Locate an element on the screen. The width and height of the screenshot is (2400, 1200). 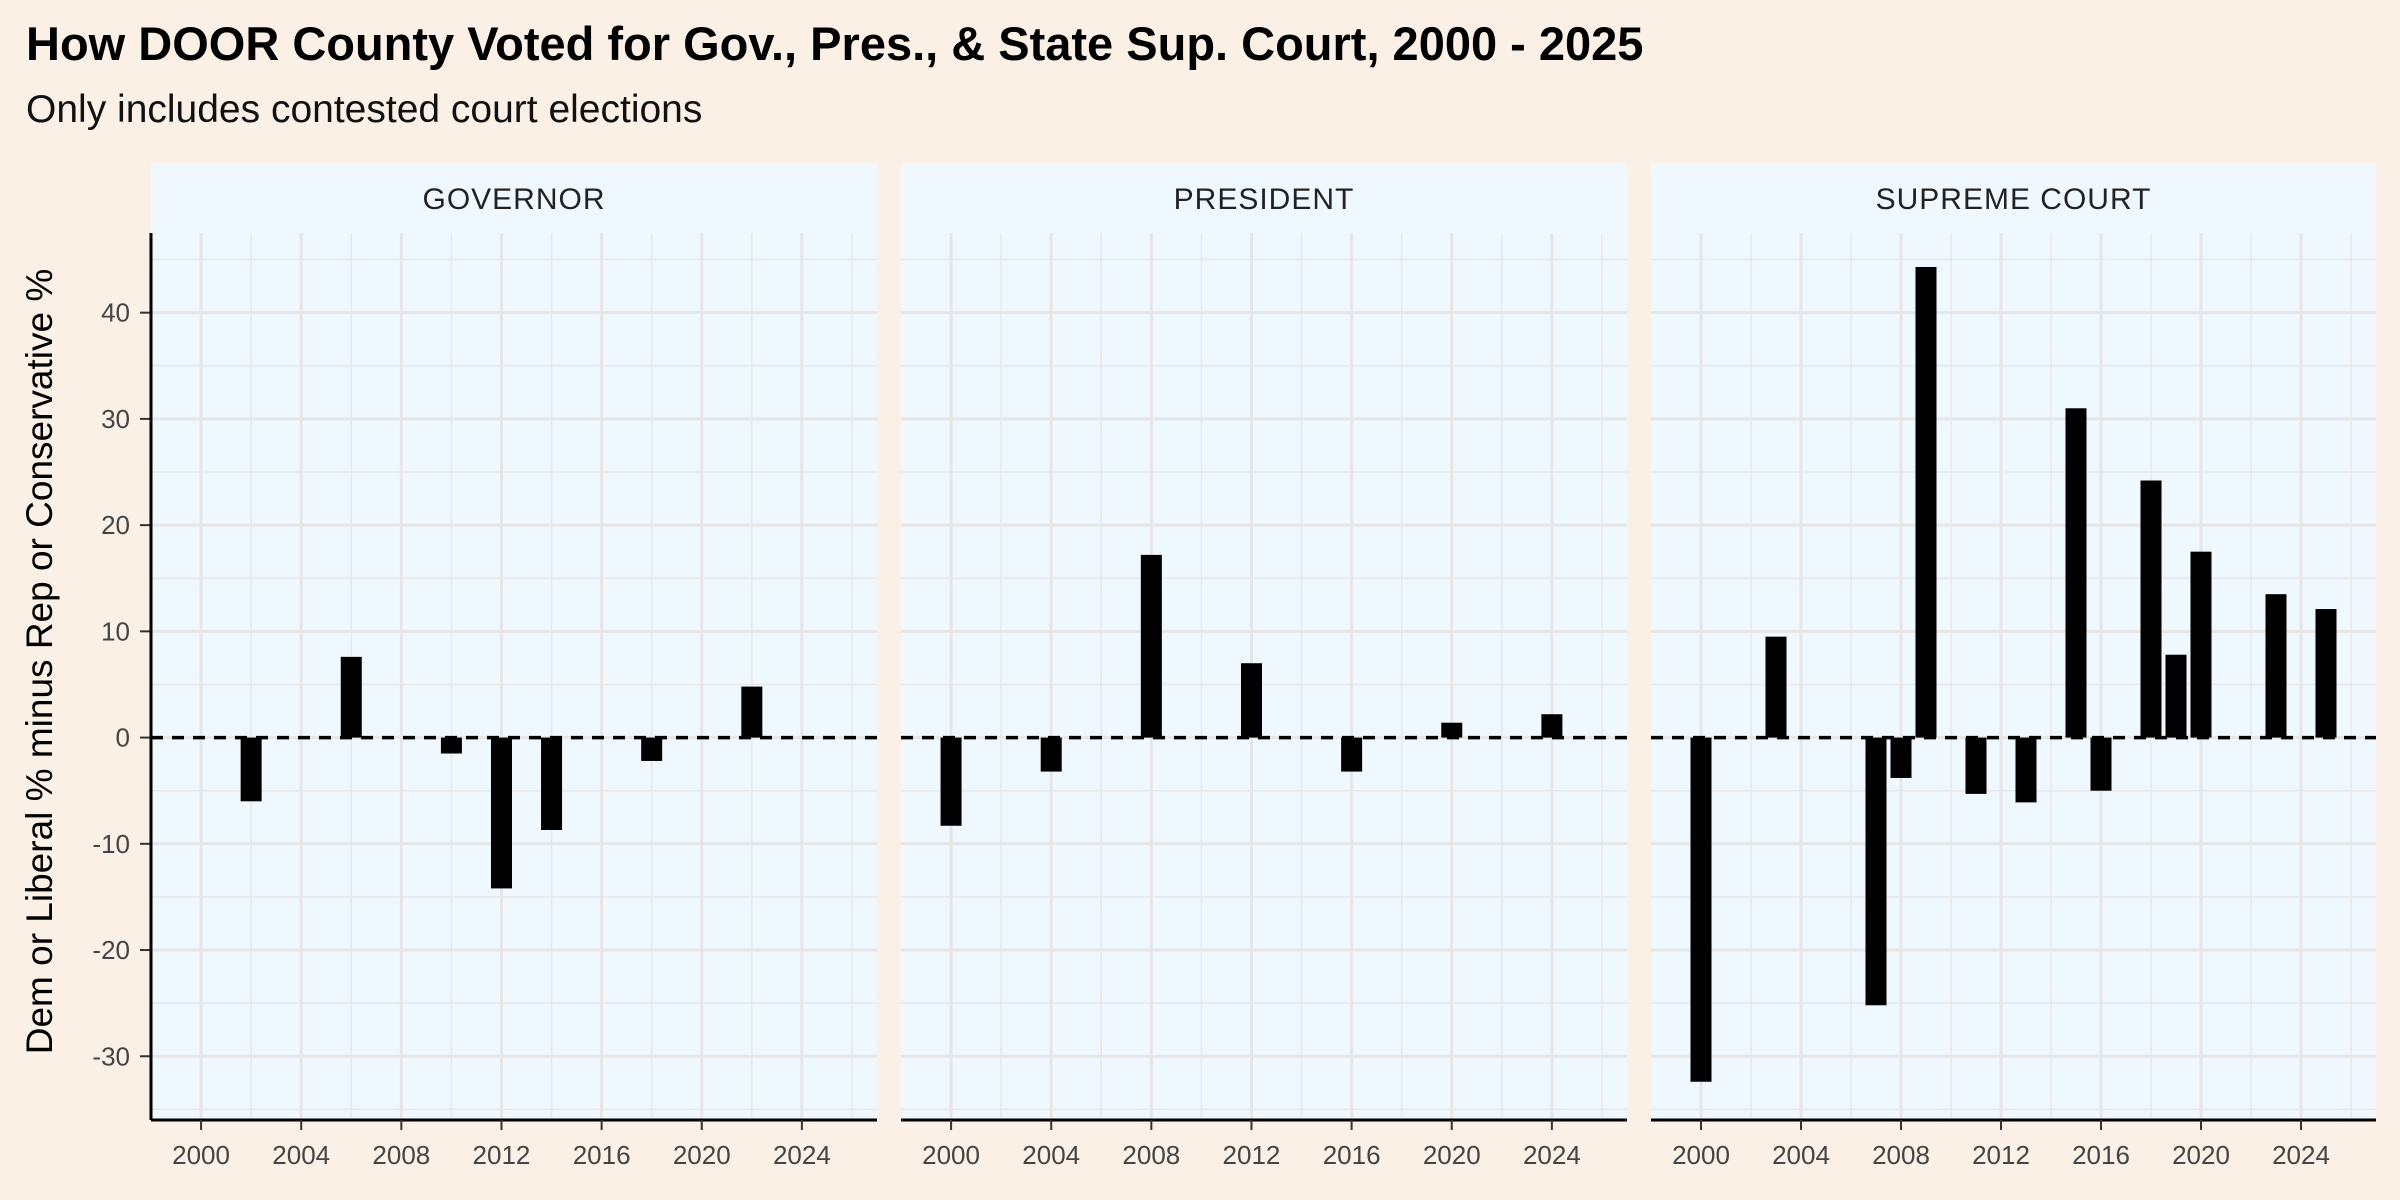
chart-subtitle: Only includes contested court elections is located at coordinates (364, 109).